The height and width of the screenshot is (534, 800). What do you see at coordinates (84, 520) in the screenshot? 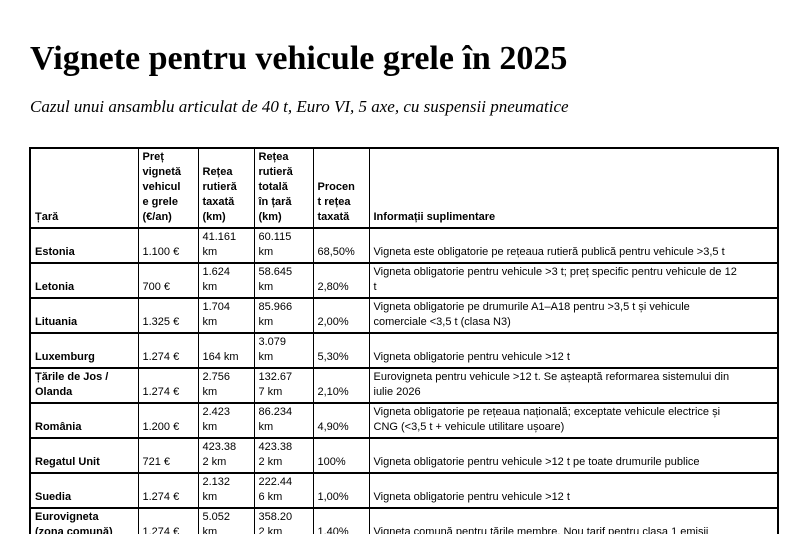
I see `country-cell: Eurovigneta (zona comună)` at bounding box center [84, 520].